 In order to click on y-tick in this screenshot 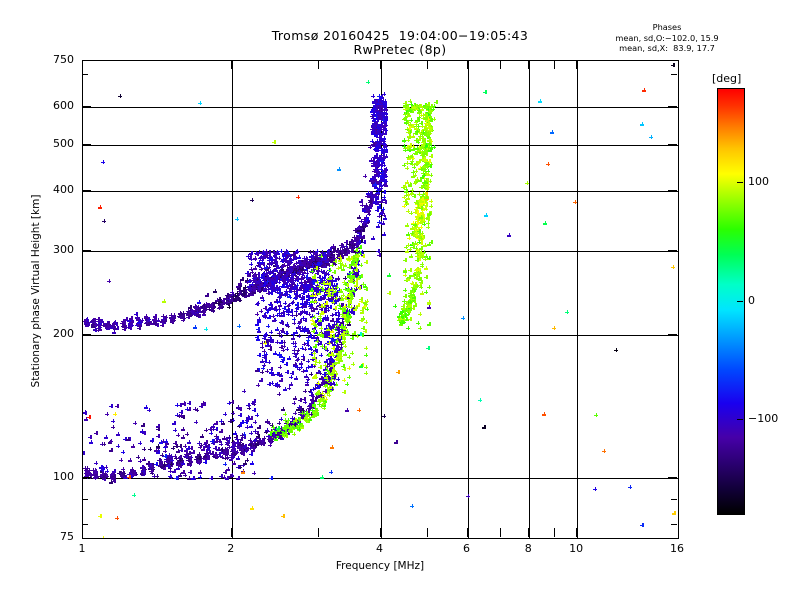, I will do `click(86, 477)`.